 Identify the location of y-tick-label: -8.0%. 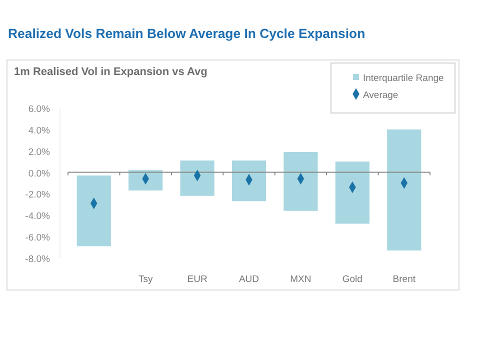
(38, 259).